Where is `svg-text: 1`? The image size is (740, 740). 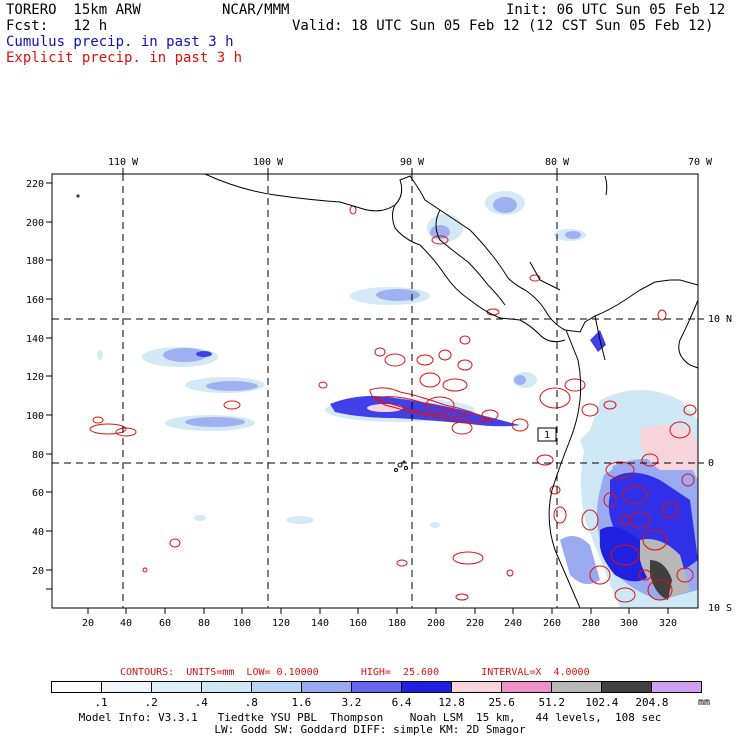
svg-text: 1 is located at coordinates (547, 435).